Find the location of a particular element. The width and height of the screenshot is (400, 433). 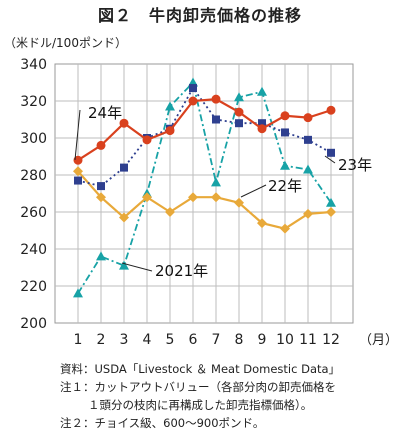

series-label-24: 24年 is located at coordinates (105, 113).